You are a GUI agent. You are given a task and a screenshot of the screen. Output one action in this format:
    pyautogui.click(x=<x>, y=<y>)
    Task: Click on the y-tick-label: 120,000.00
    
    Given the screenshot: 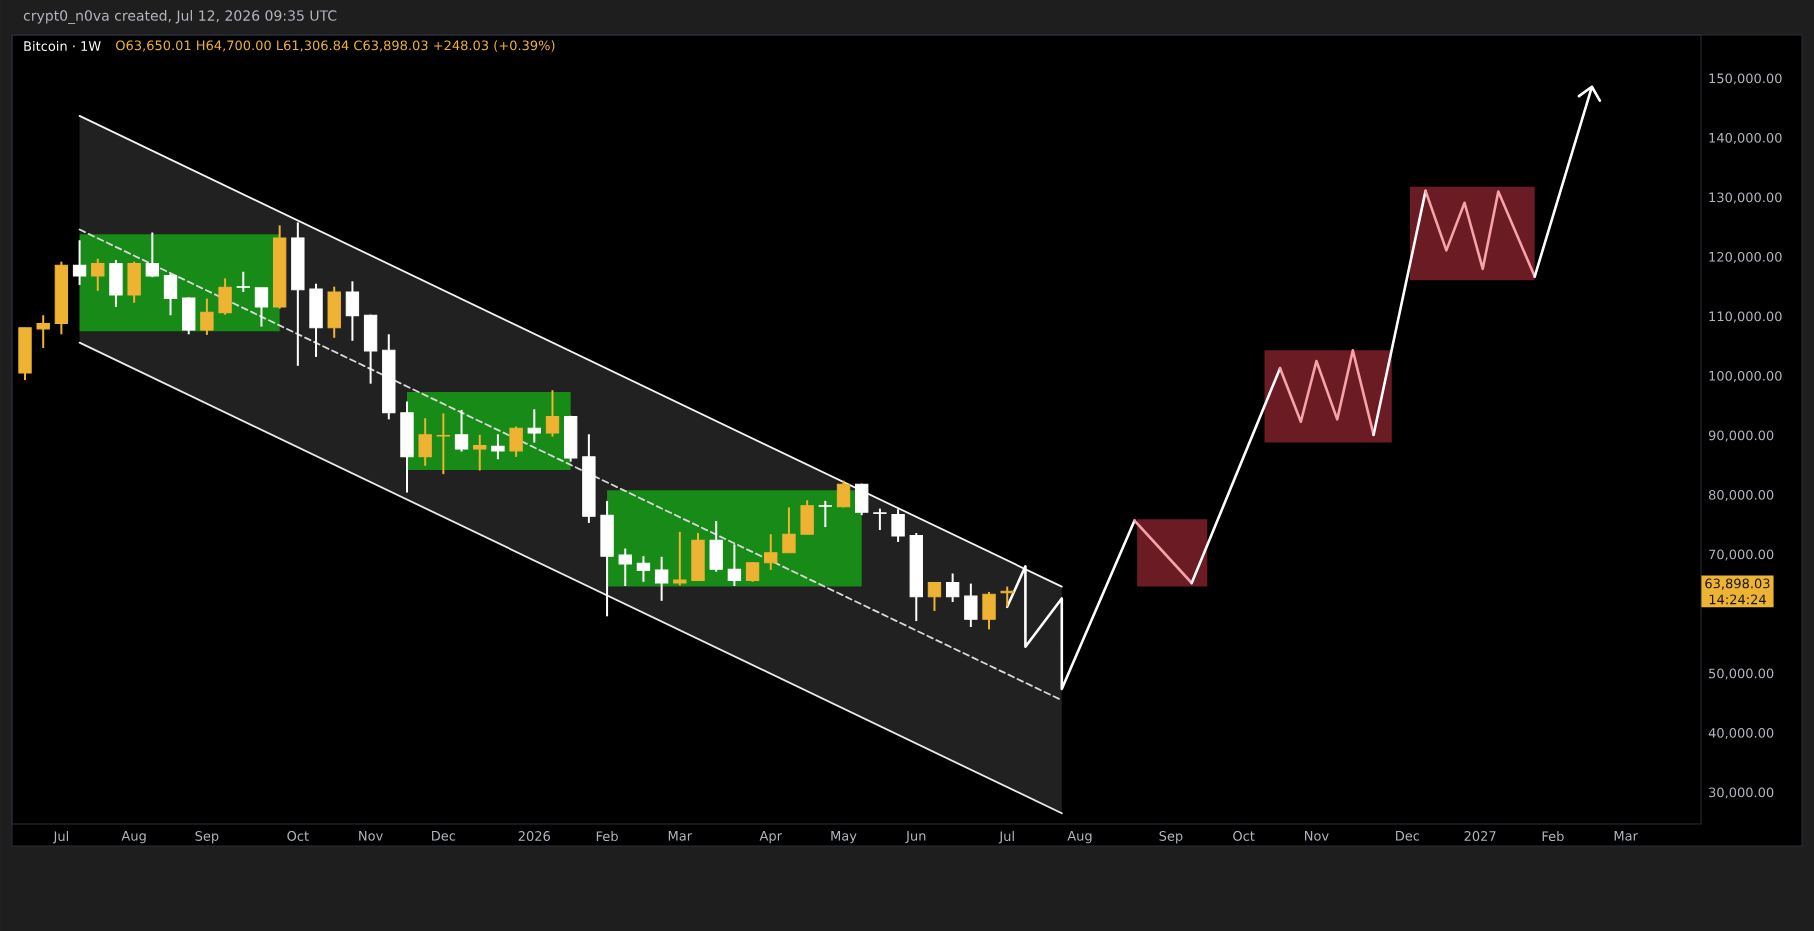 What is the action you would take?
    pyautogui.click(x=1745, y=257)
    